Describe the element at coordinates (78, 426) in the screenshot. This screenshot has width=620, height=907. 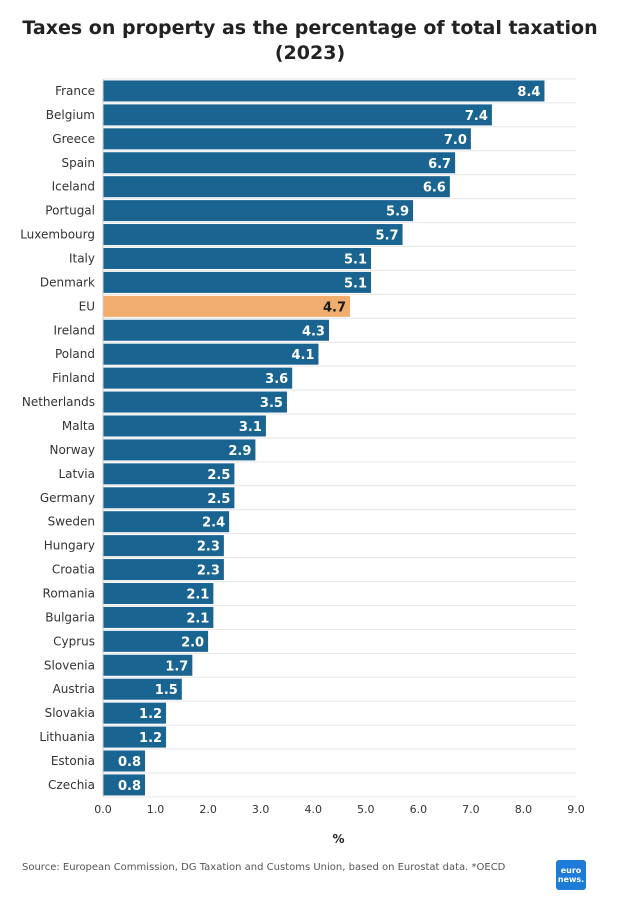
I see `category-label: Malta` at that location.